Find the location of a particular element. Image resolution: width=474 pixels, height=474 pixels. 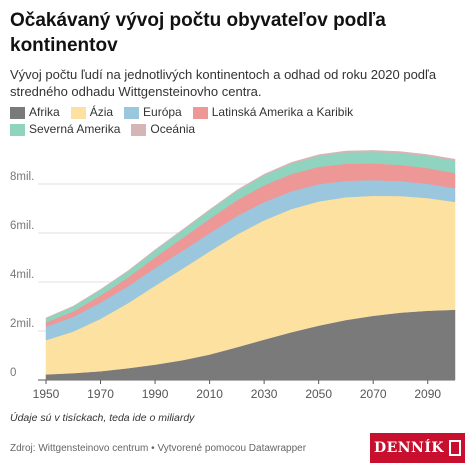

legend-label: Oceánia is located at coordinates (173, 129).